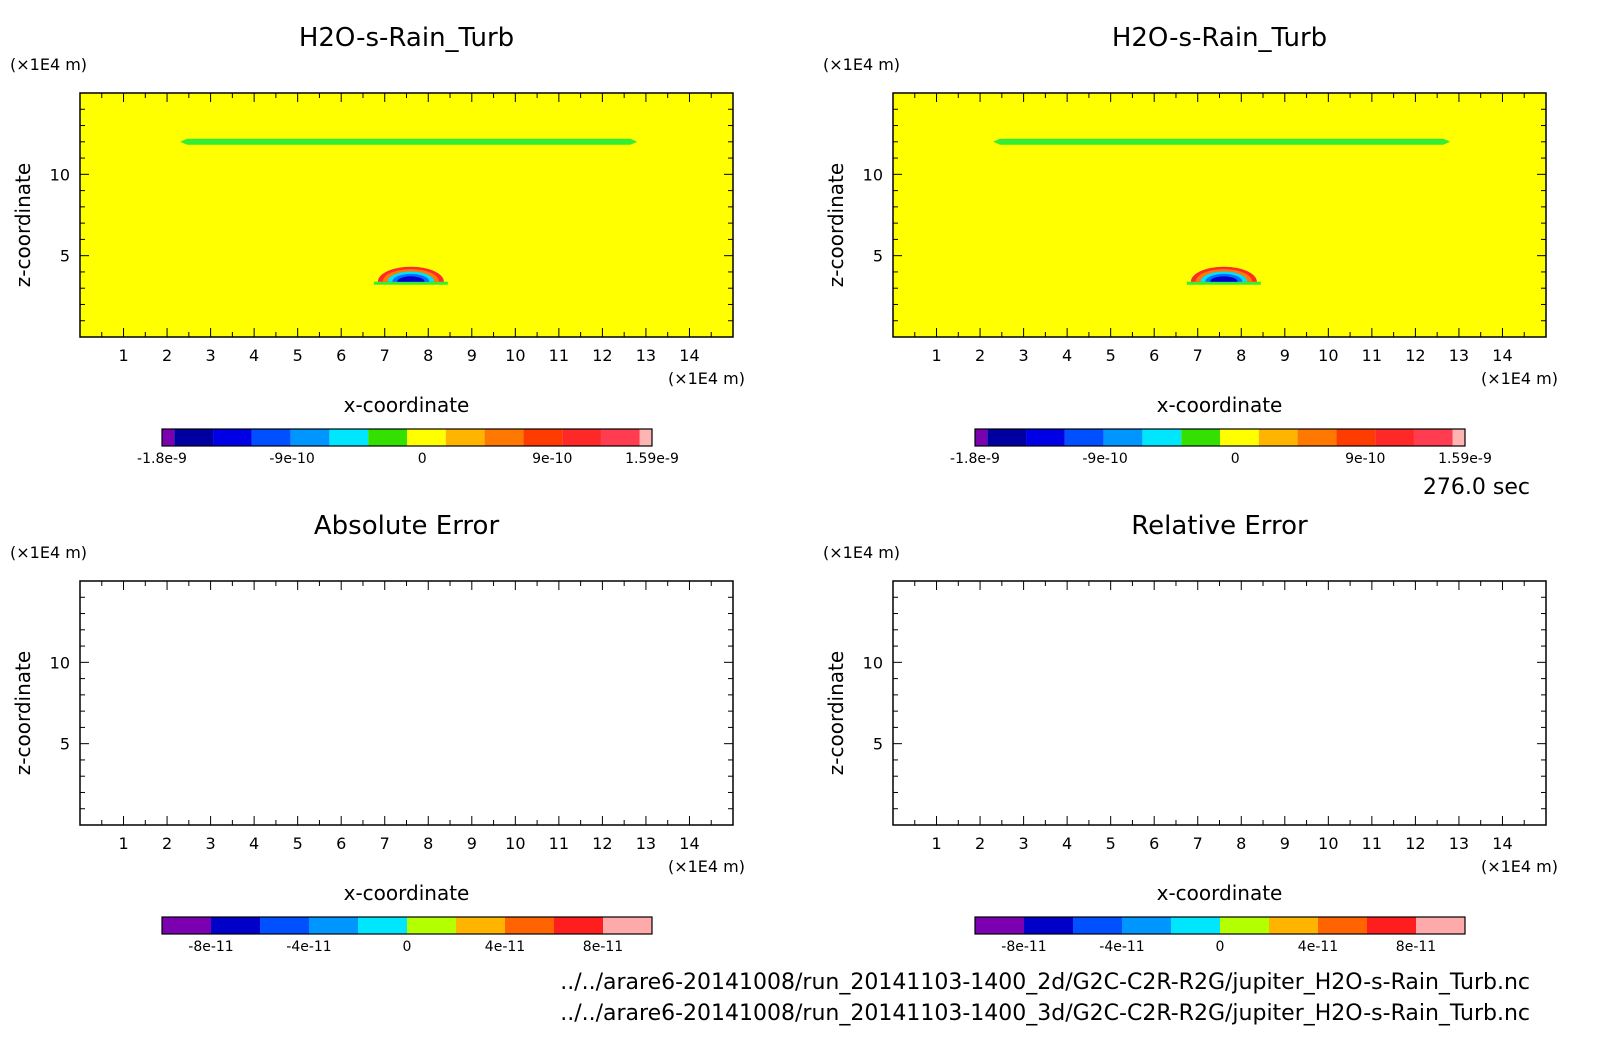 The width and height of the screenshot is (1604, 1054). I want to click on panel-title: H2O-s-Rain_Turb, so click(406, 38).